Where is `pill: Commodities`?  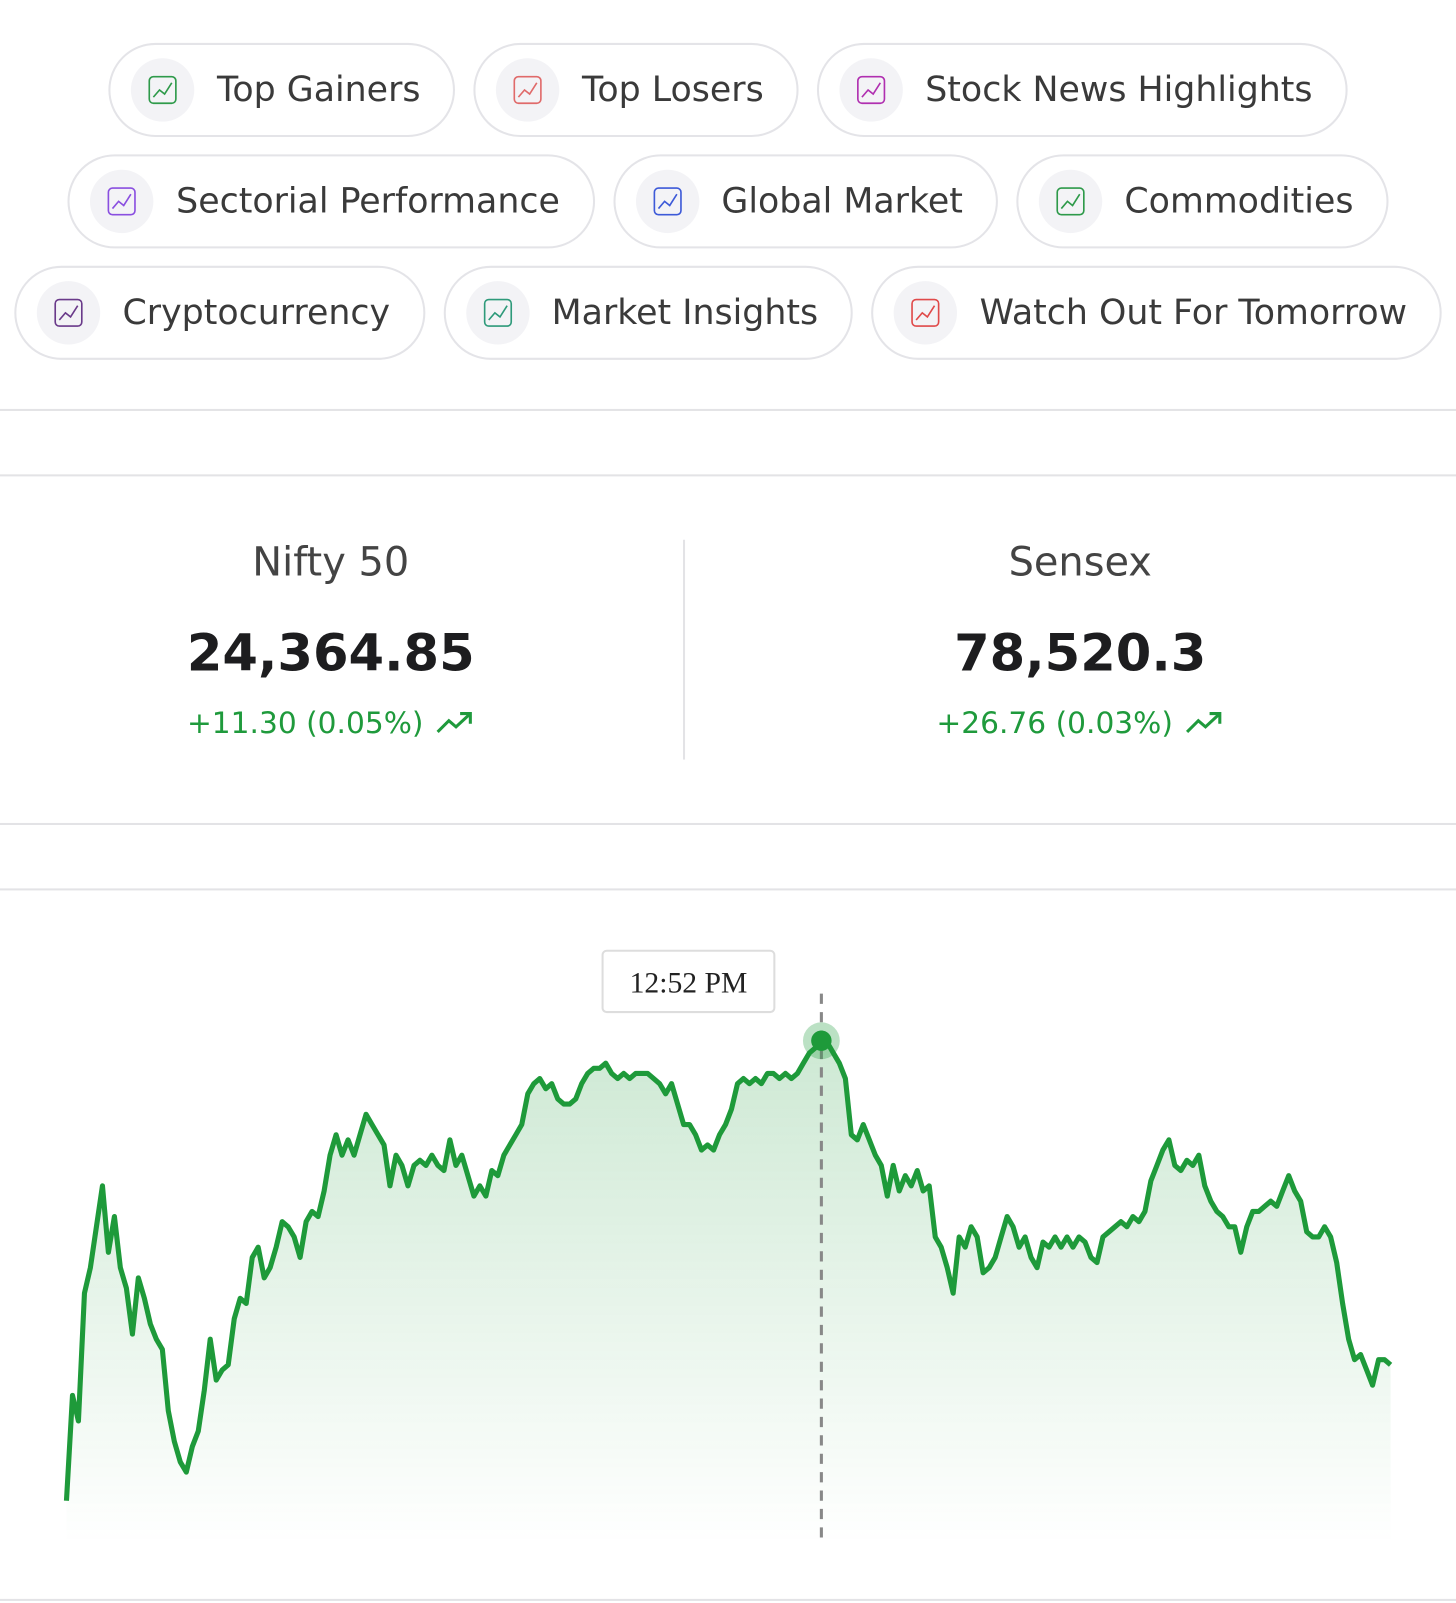 pill: Commodities is located at coordinates (1202, 201).